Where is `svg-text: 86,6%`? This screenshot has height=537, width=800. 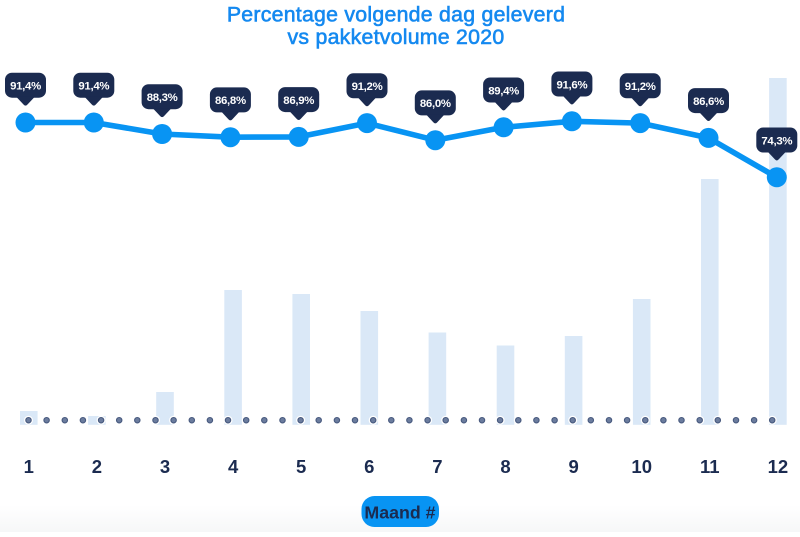 svg-text: 86,6% is located at coordinates (708, 102).